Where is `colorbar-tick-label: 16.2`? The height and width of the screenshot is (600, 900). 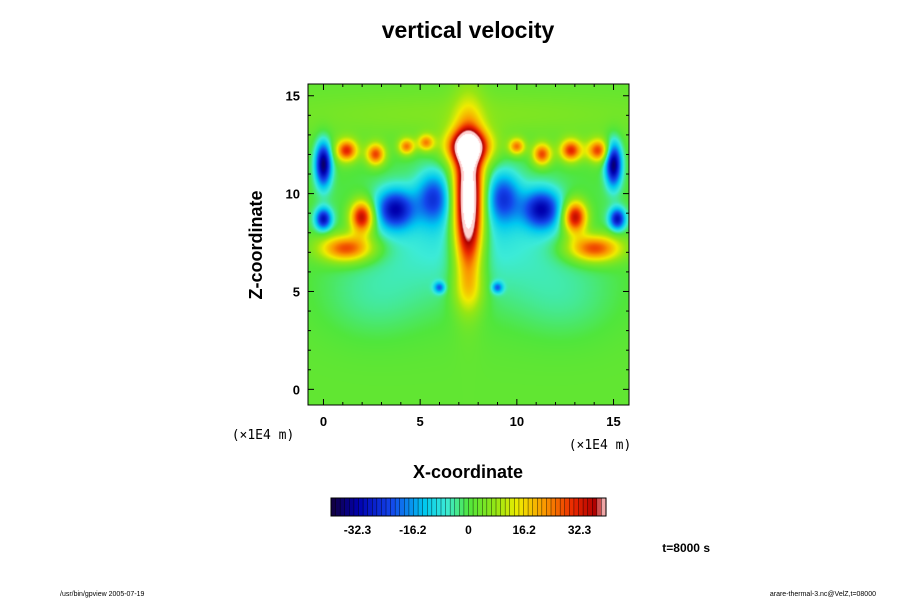
colorbar-tick-label: 16.2 is located at coordinates (525, 530).